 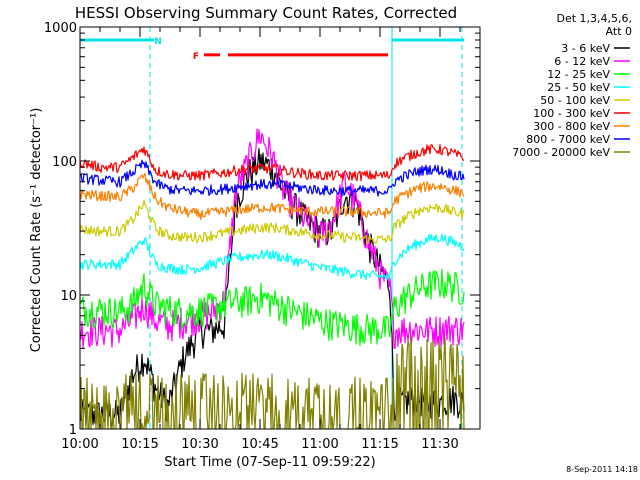 I want to click on legend-entry-label: 50 - 100 keV, so click(x=575, y=100).